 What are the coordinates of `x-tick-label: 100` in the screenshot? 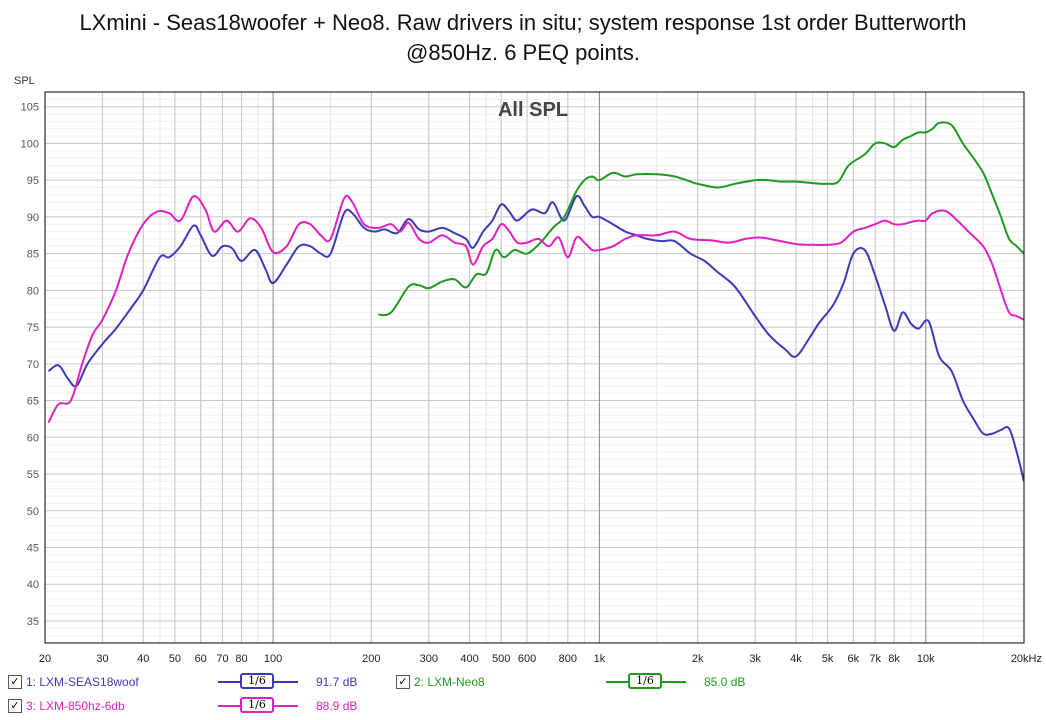 It's located at (273, 659).